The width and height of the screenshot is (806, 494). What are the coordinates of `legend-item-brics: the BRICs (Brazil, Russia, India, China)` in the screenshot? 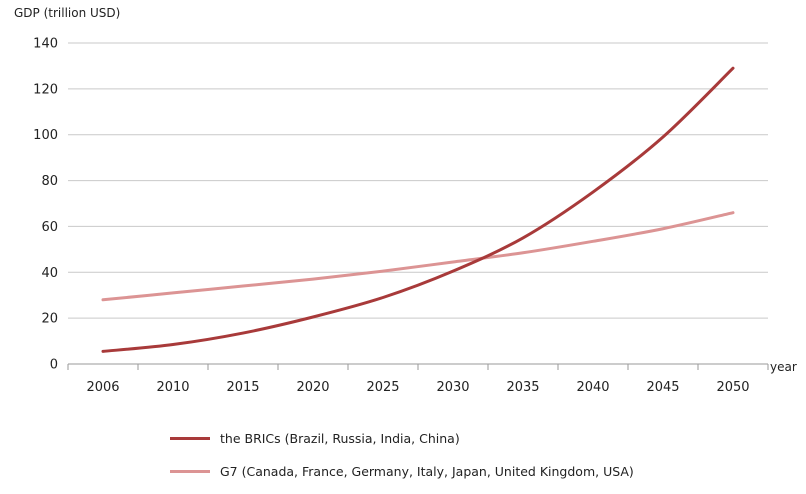 It's located at (402, 438).